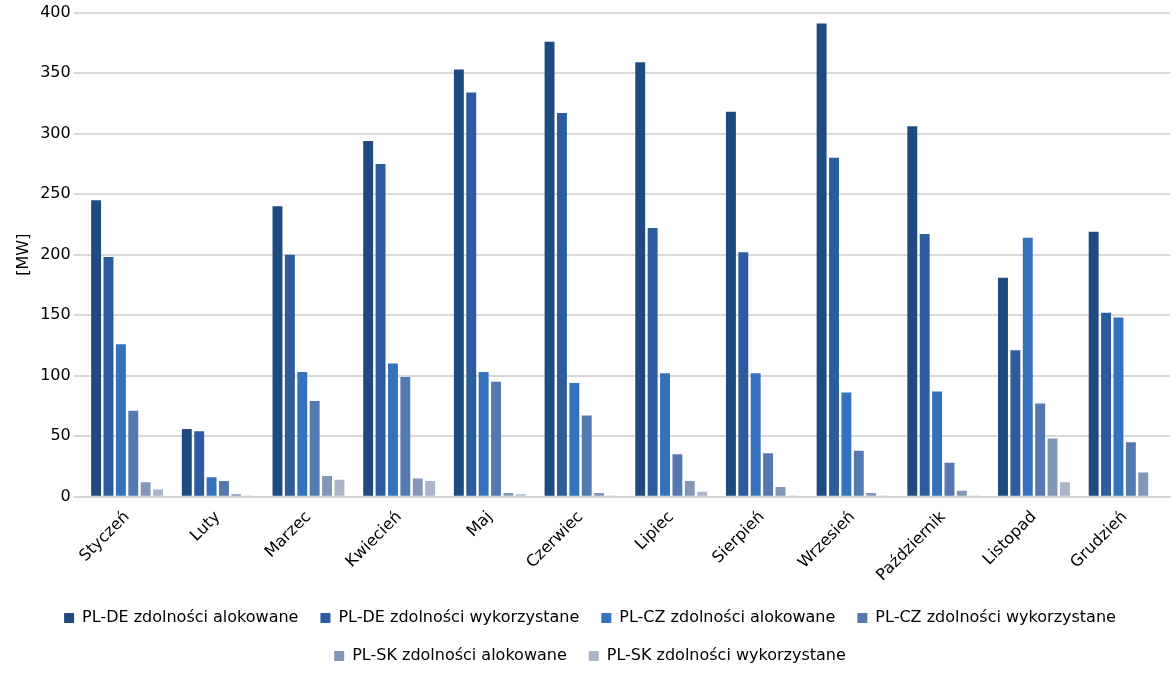 Image resolution: width=1175 pixels, height=679 pixels. What do you see at coordinates (479, 523) in the screenshot?
I see `x-tick-label: Maj` at bounding box center [479, 523].